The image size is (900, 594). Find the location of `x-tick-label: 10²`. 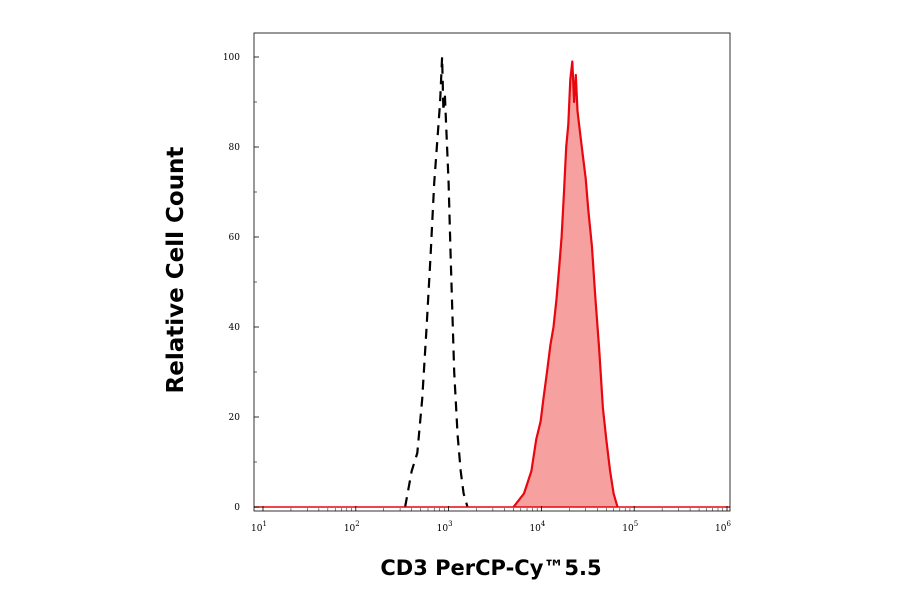

x-tick-label: 10² is located at coordinates (352, 527).